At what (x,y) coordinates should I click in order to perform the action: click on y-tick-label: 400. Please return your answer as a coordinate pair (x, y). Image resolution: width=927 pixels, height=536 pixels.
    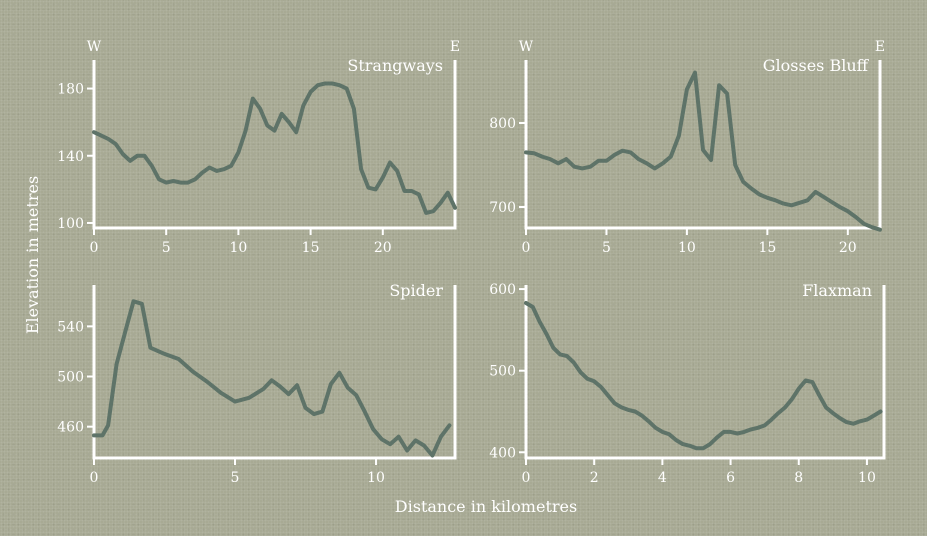
    Looking at the image, I should click on (502, 453).